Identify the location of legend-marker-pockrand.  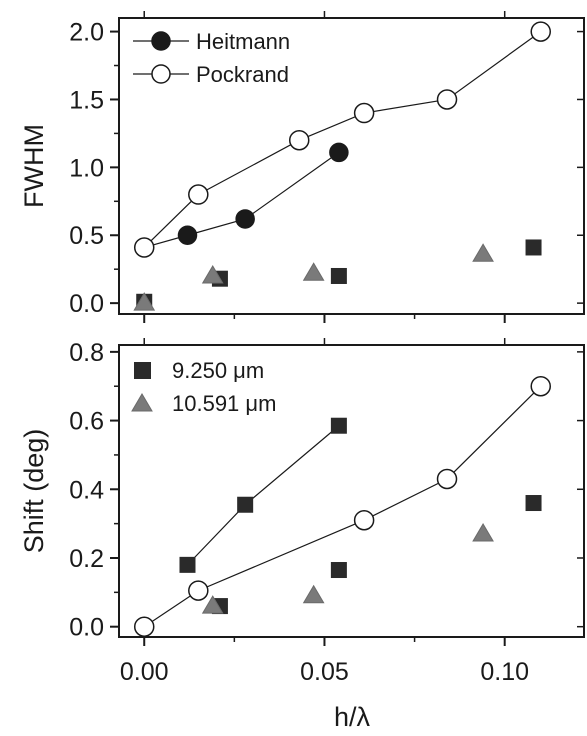
(161, 74).